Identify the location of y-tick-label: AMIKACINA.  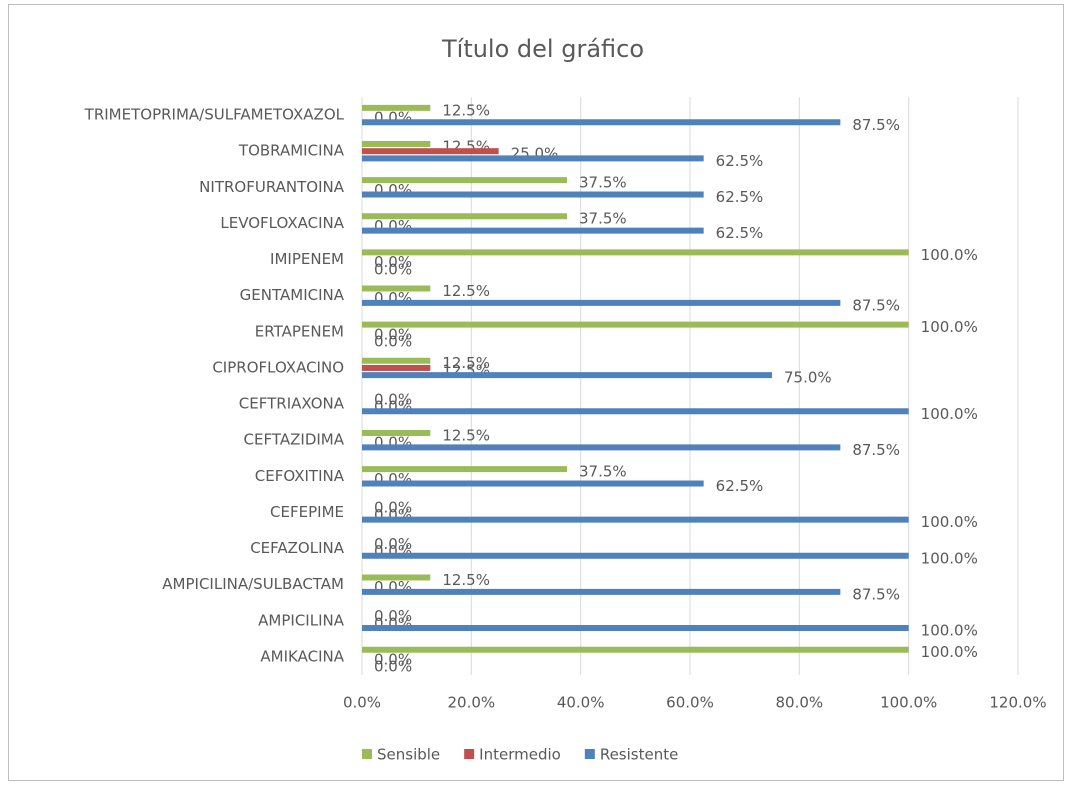
(302, 656).